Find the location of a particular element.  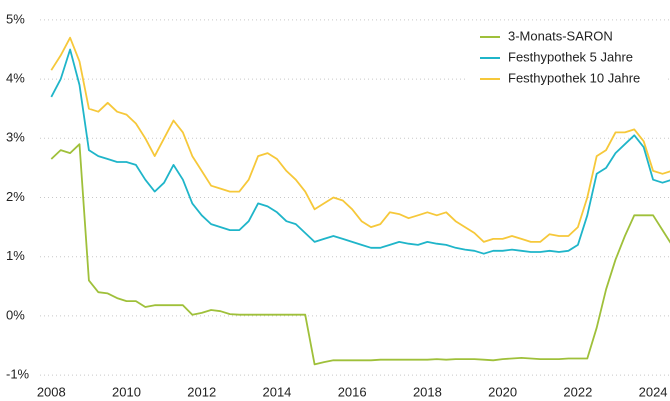

y-tick-label: 1% is located at coordinates (15, 255).